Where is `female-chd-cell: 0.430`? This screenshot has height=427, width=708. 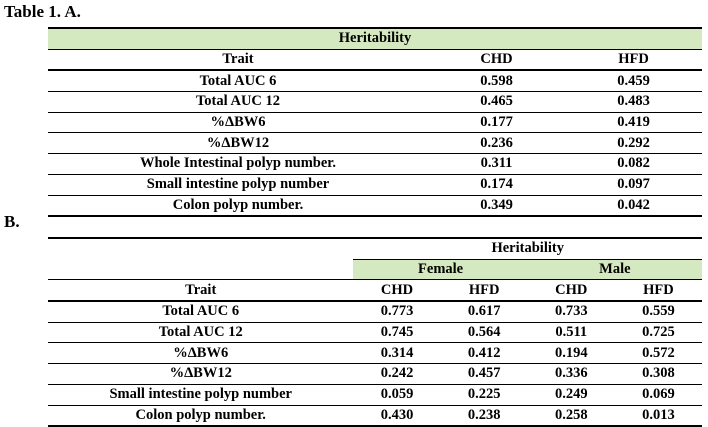
female-chd-cell: 0.430 is located at coordinates (397, 416).